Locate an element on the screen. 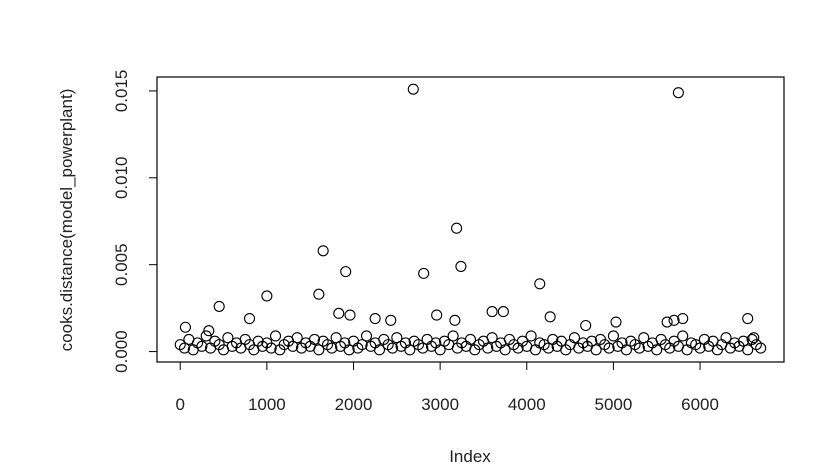 Image resolution: width=834 pixels, height=469 pixels. y-tick-label: 0.010 is located at coordinates (121, 178).